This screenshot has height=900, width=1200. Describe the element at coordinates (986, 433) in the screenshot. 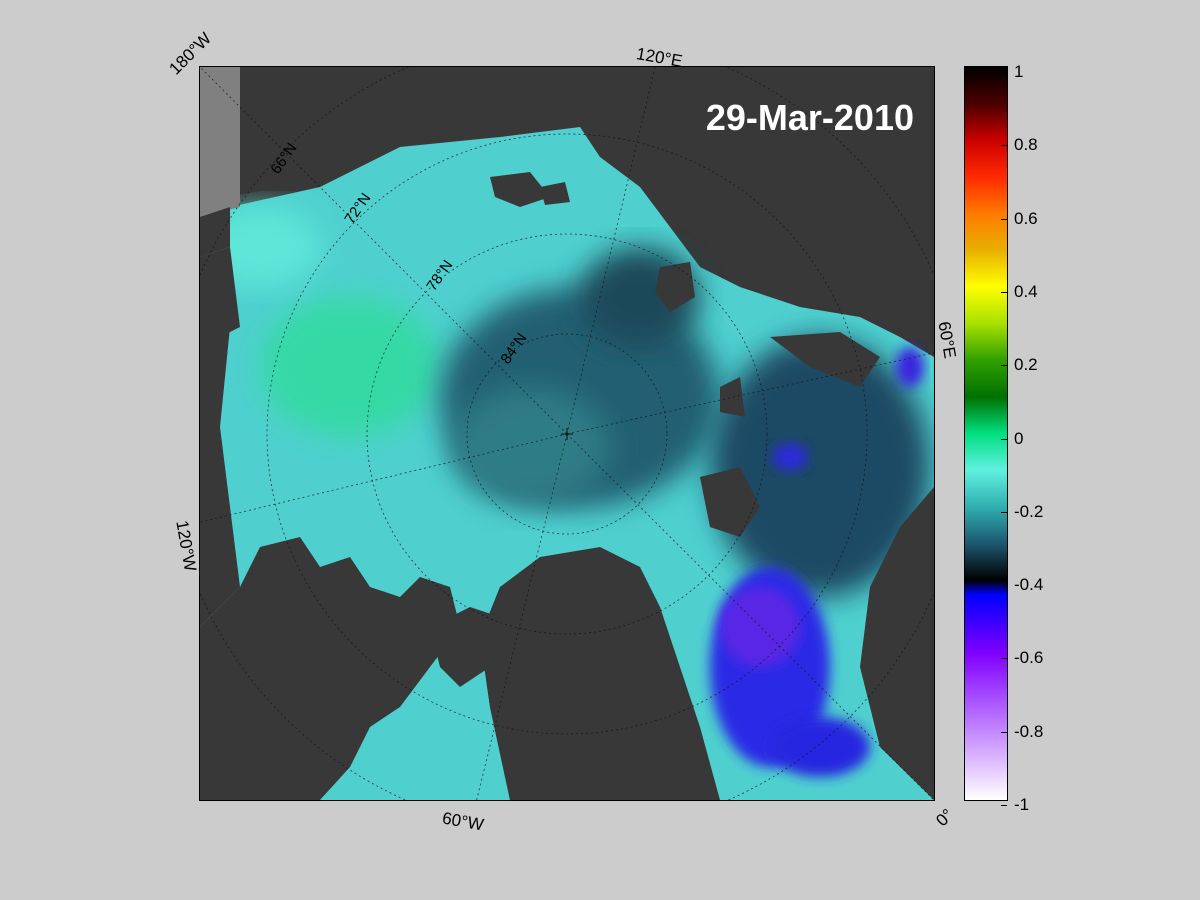

I see `colorbar` at that location.